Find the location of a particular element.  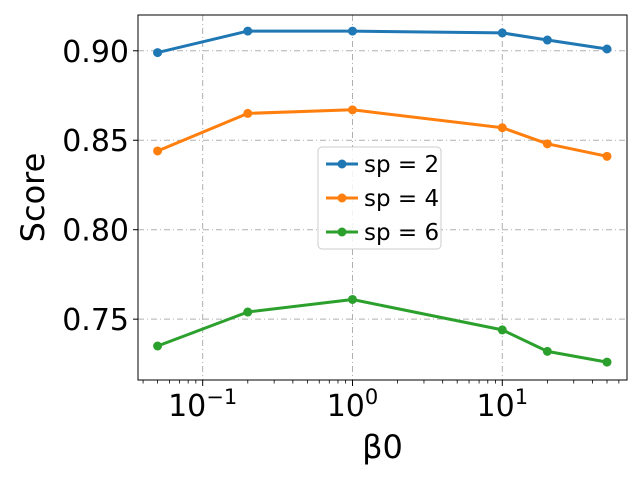

x-tick-label: 10⁻¹ is located at coordinates (202, 404).